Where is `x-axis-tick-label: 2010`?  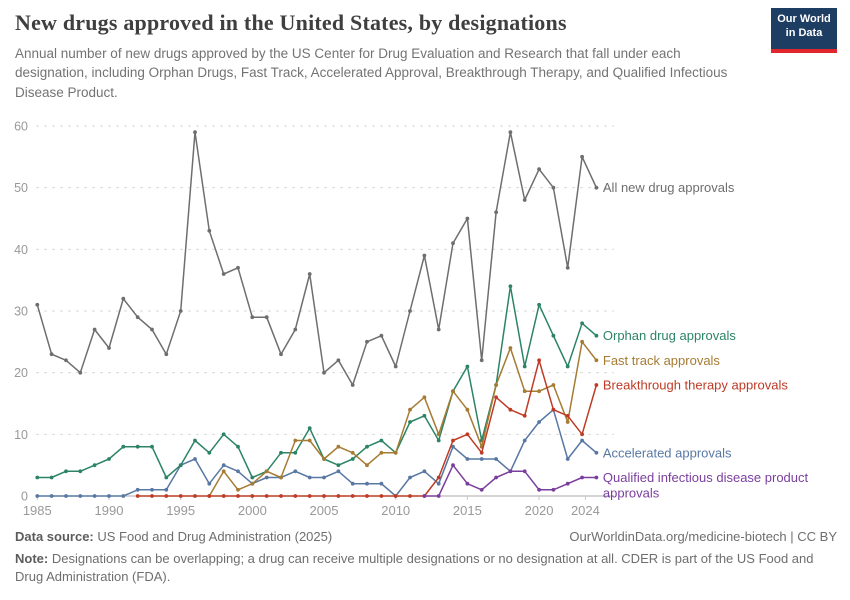 x-axis-tick-label: 2010 is located at coordinates (395, 510).